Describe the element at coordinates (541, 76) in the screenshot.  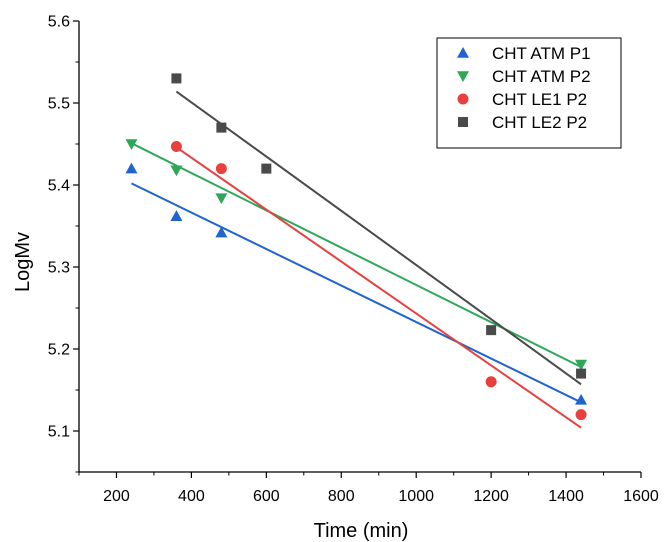
I see `legend-label-cht-atm-p2: CHT ATM P2` at that location.